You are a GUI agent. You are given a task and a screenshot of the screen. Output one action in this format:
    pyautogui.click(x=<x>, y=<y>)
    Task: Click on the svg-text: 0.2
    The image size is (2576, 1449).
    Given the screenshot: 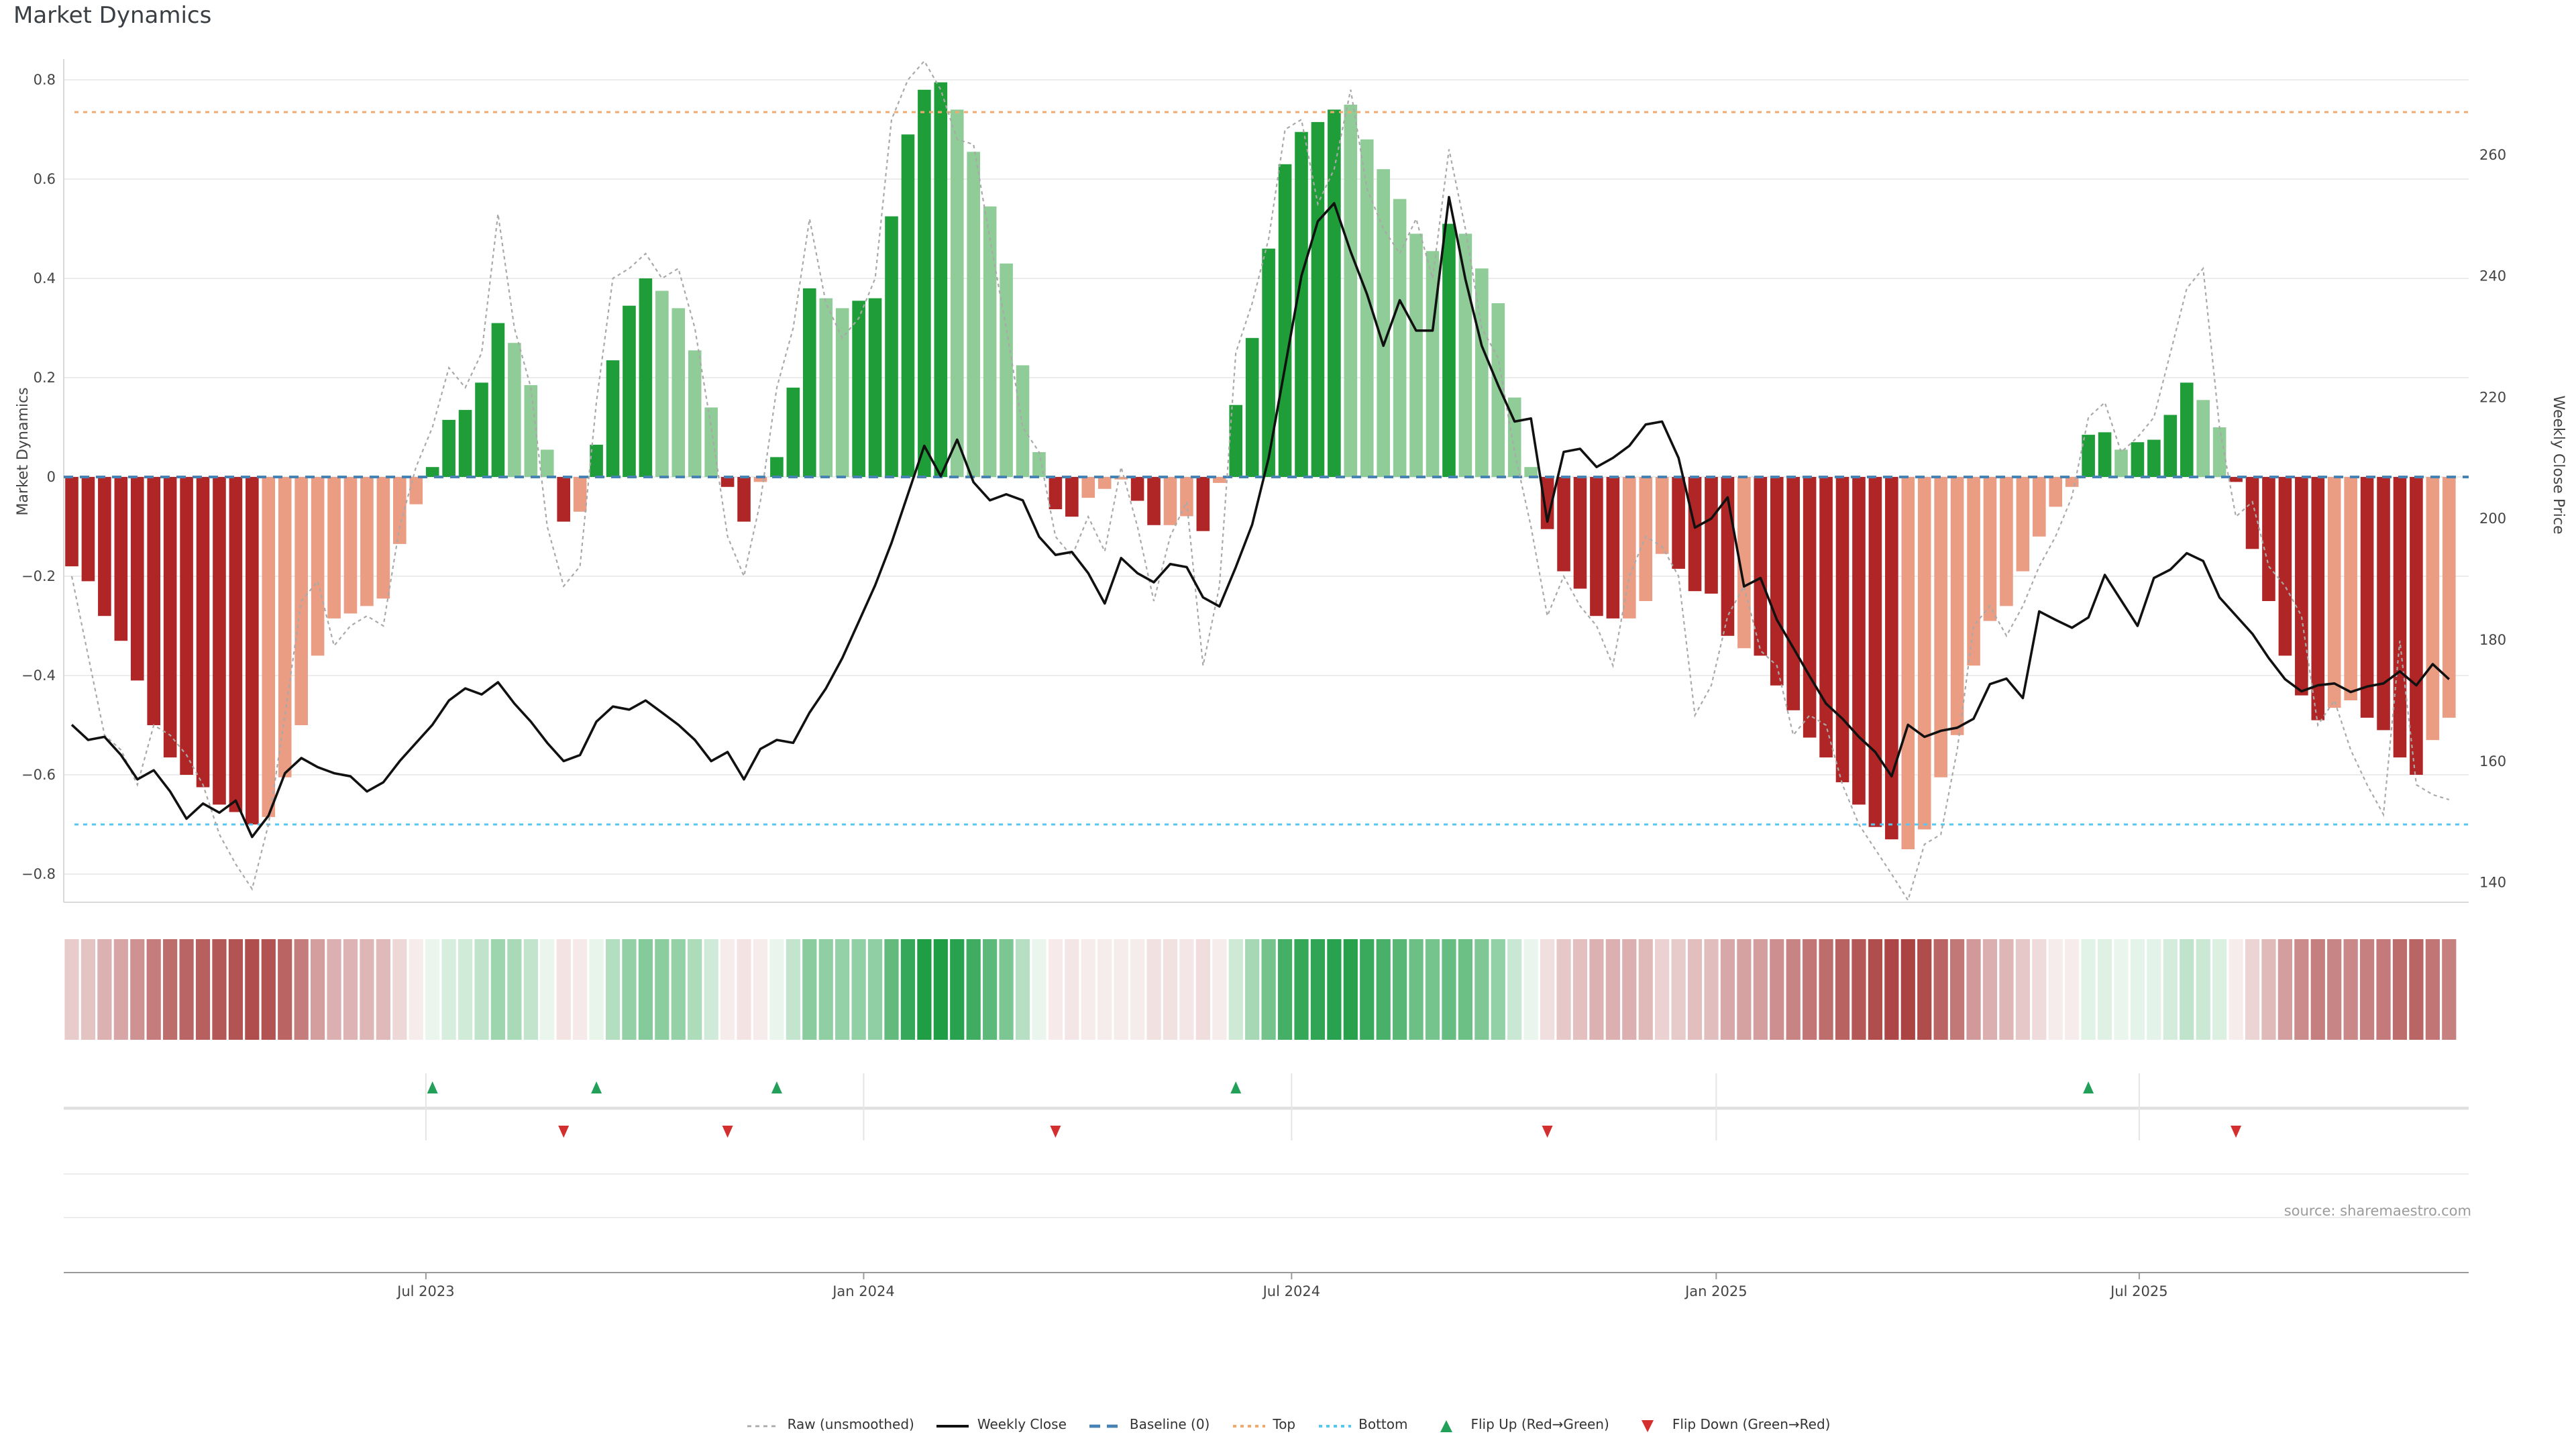 What is the action you would take?
    pyautogui.click(x=45, y=378)
    